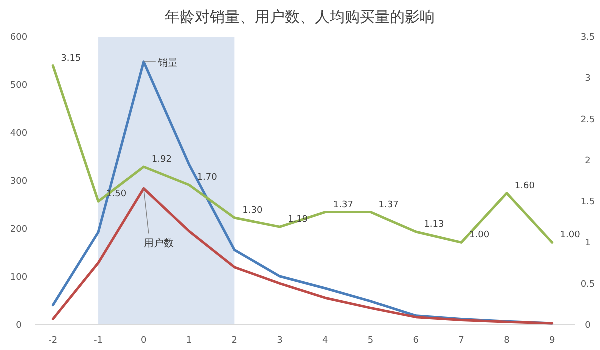 The image size is (600, 350). I want to click on data-label: 1.92, so click(162, 160).